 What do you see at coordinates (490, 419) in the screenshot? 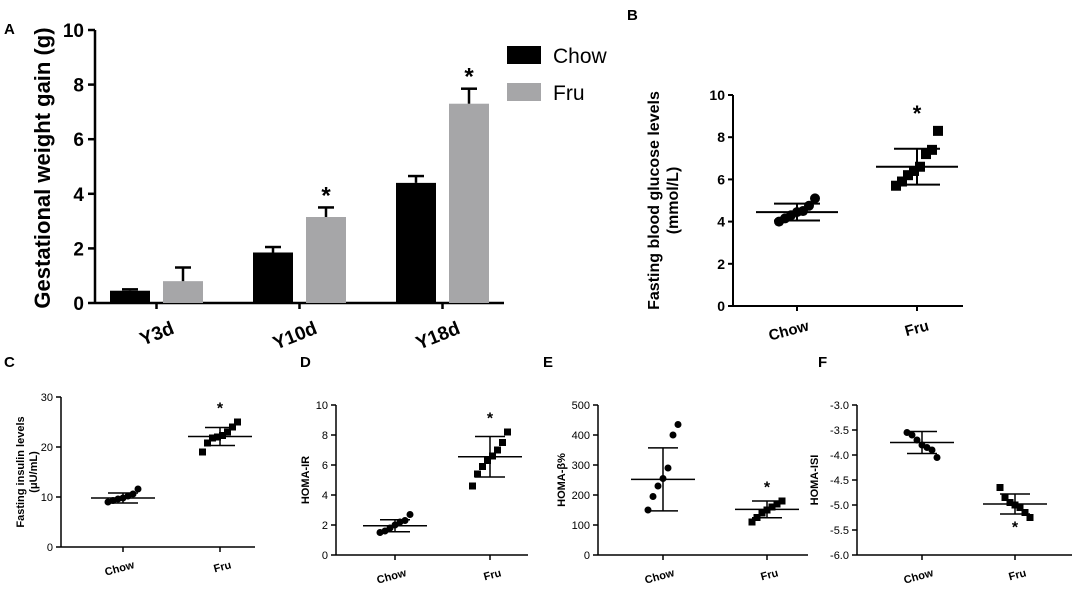
I see `significance-star-d: *` at bounding box center [490, 419].